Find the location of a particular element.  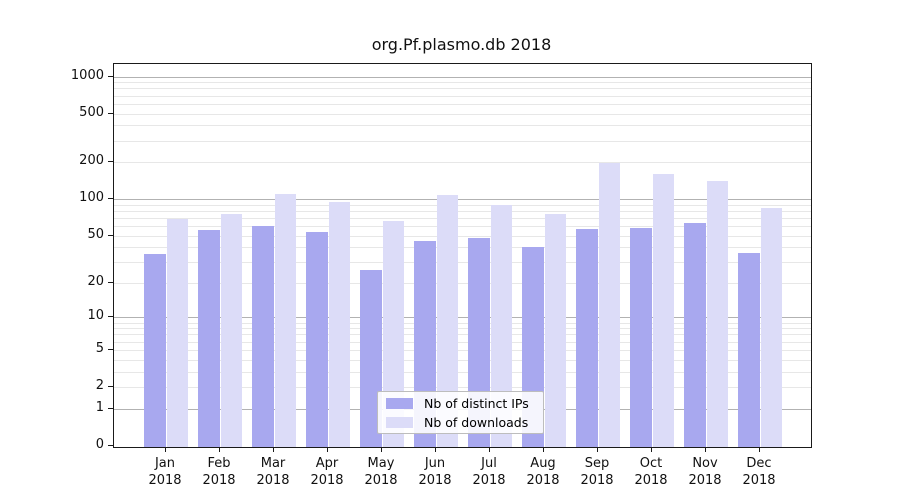

bar-sep-downloads is located at coordinates (609, 304).